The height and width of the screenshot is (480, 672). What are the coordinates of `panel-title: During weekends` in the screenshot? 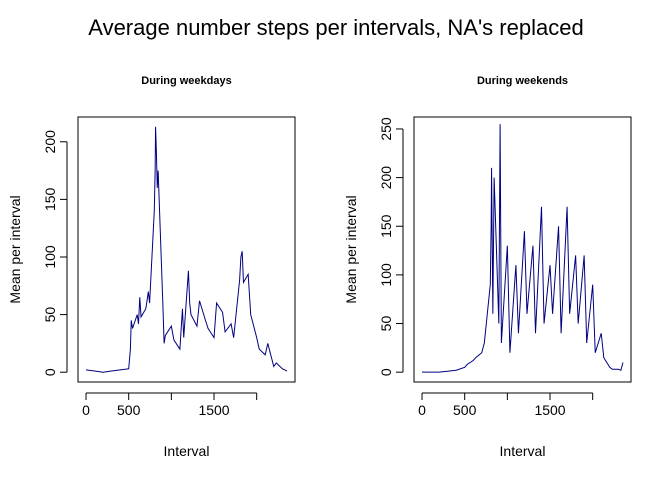 It's located at (522, 81).